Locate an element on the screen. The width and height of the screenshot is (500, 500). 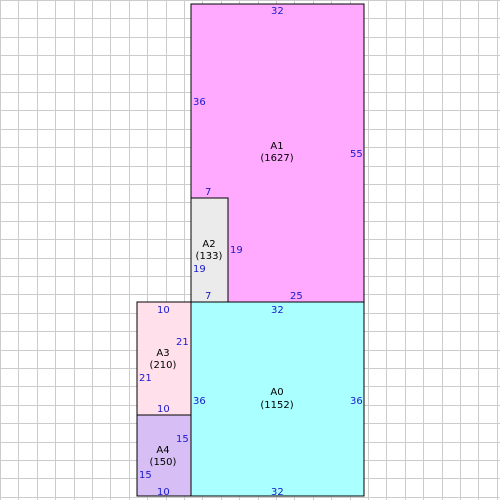
dim-a1-notch-top: 7 is located at coordinates (208, 192).